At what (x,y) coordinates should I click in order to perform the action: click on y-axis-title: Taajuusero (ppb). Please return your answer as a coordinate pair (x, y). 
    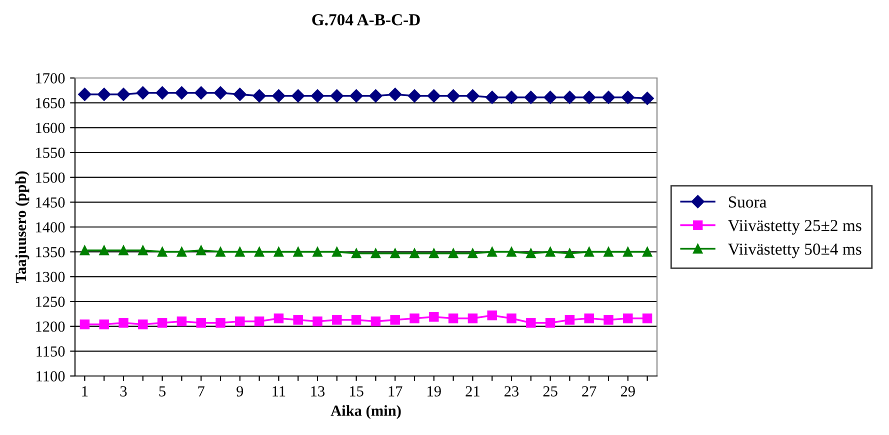
    Looking at the image, I should click on (22, 227).